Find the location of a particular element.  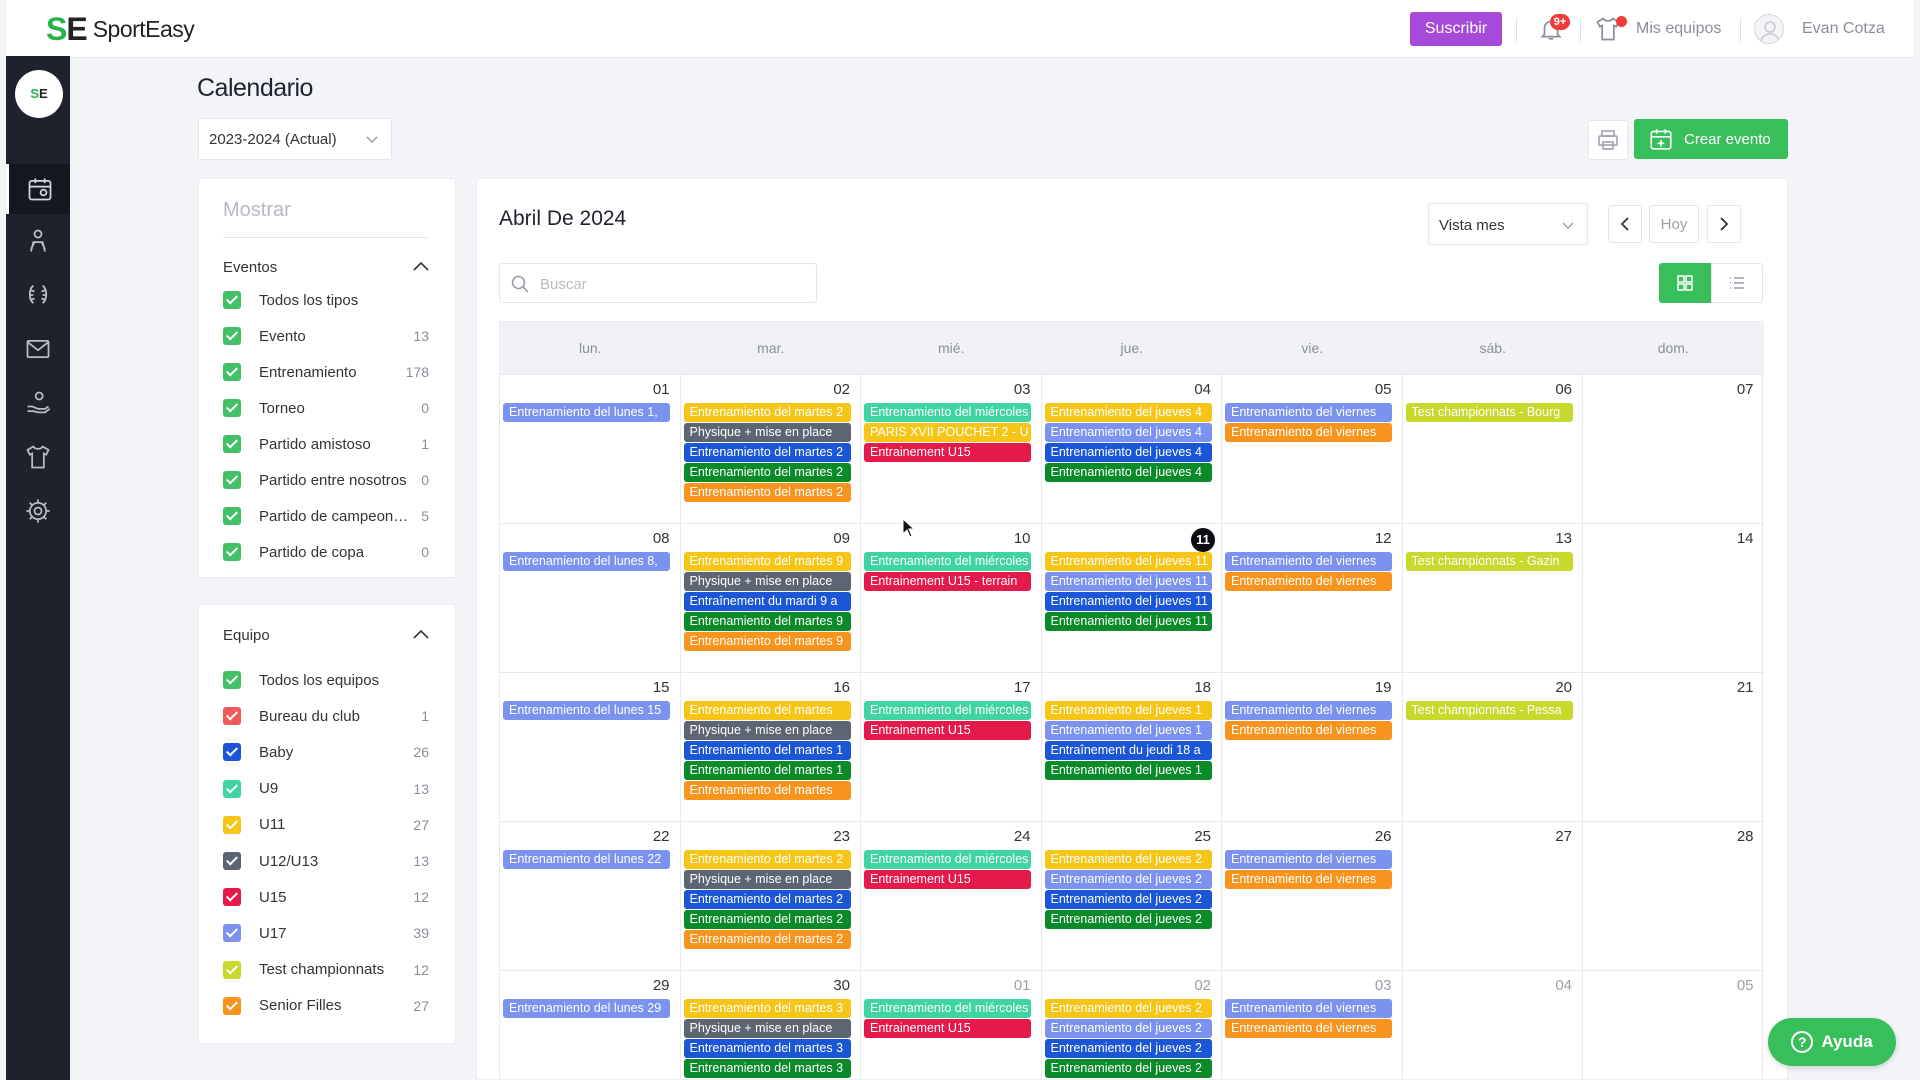

filter-item: Todos los equipos is located at coordinates (326, 680).